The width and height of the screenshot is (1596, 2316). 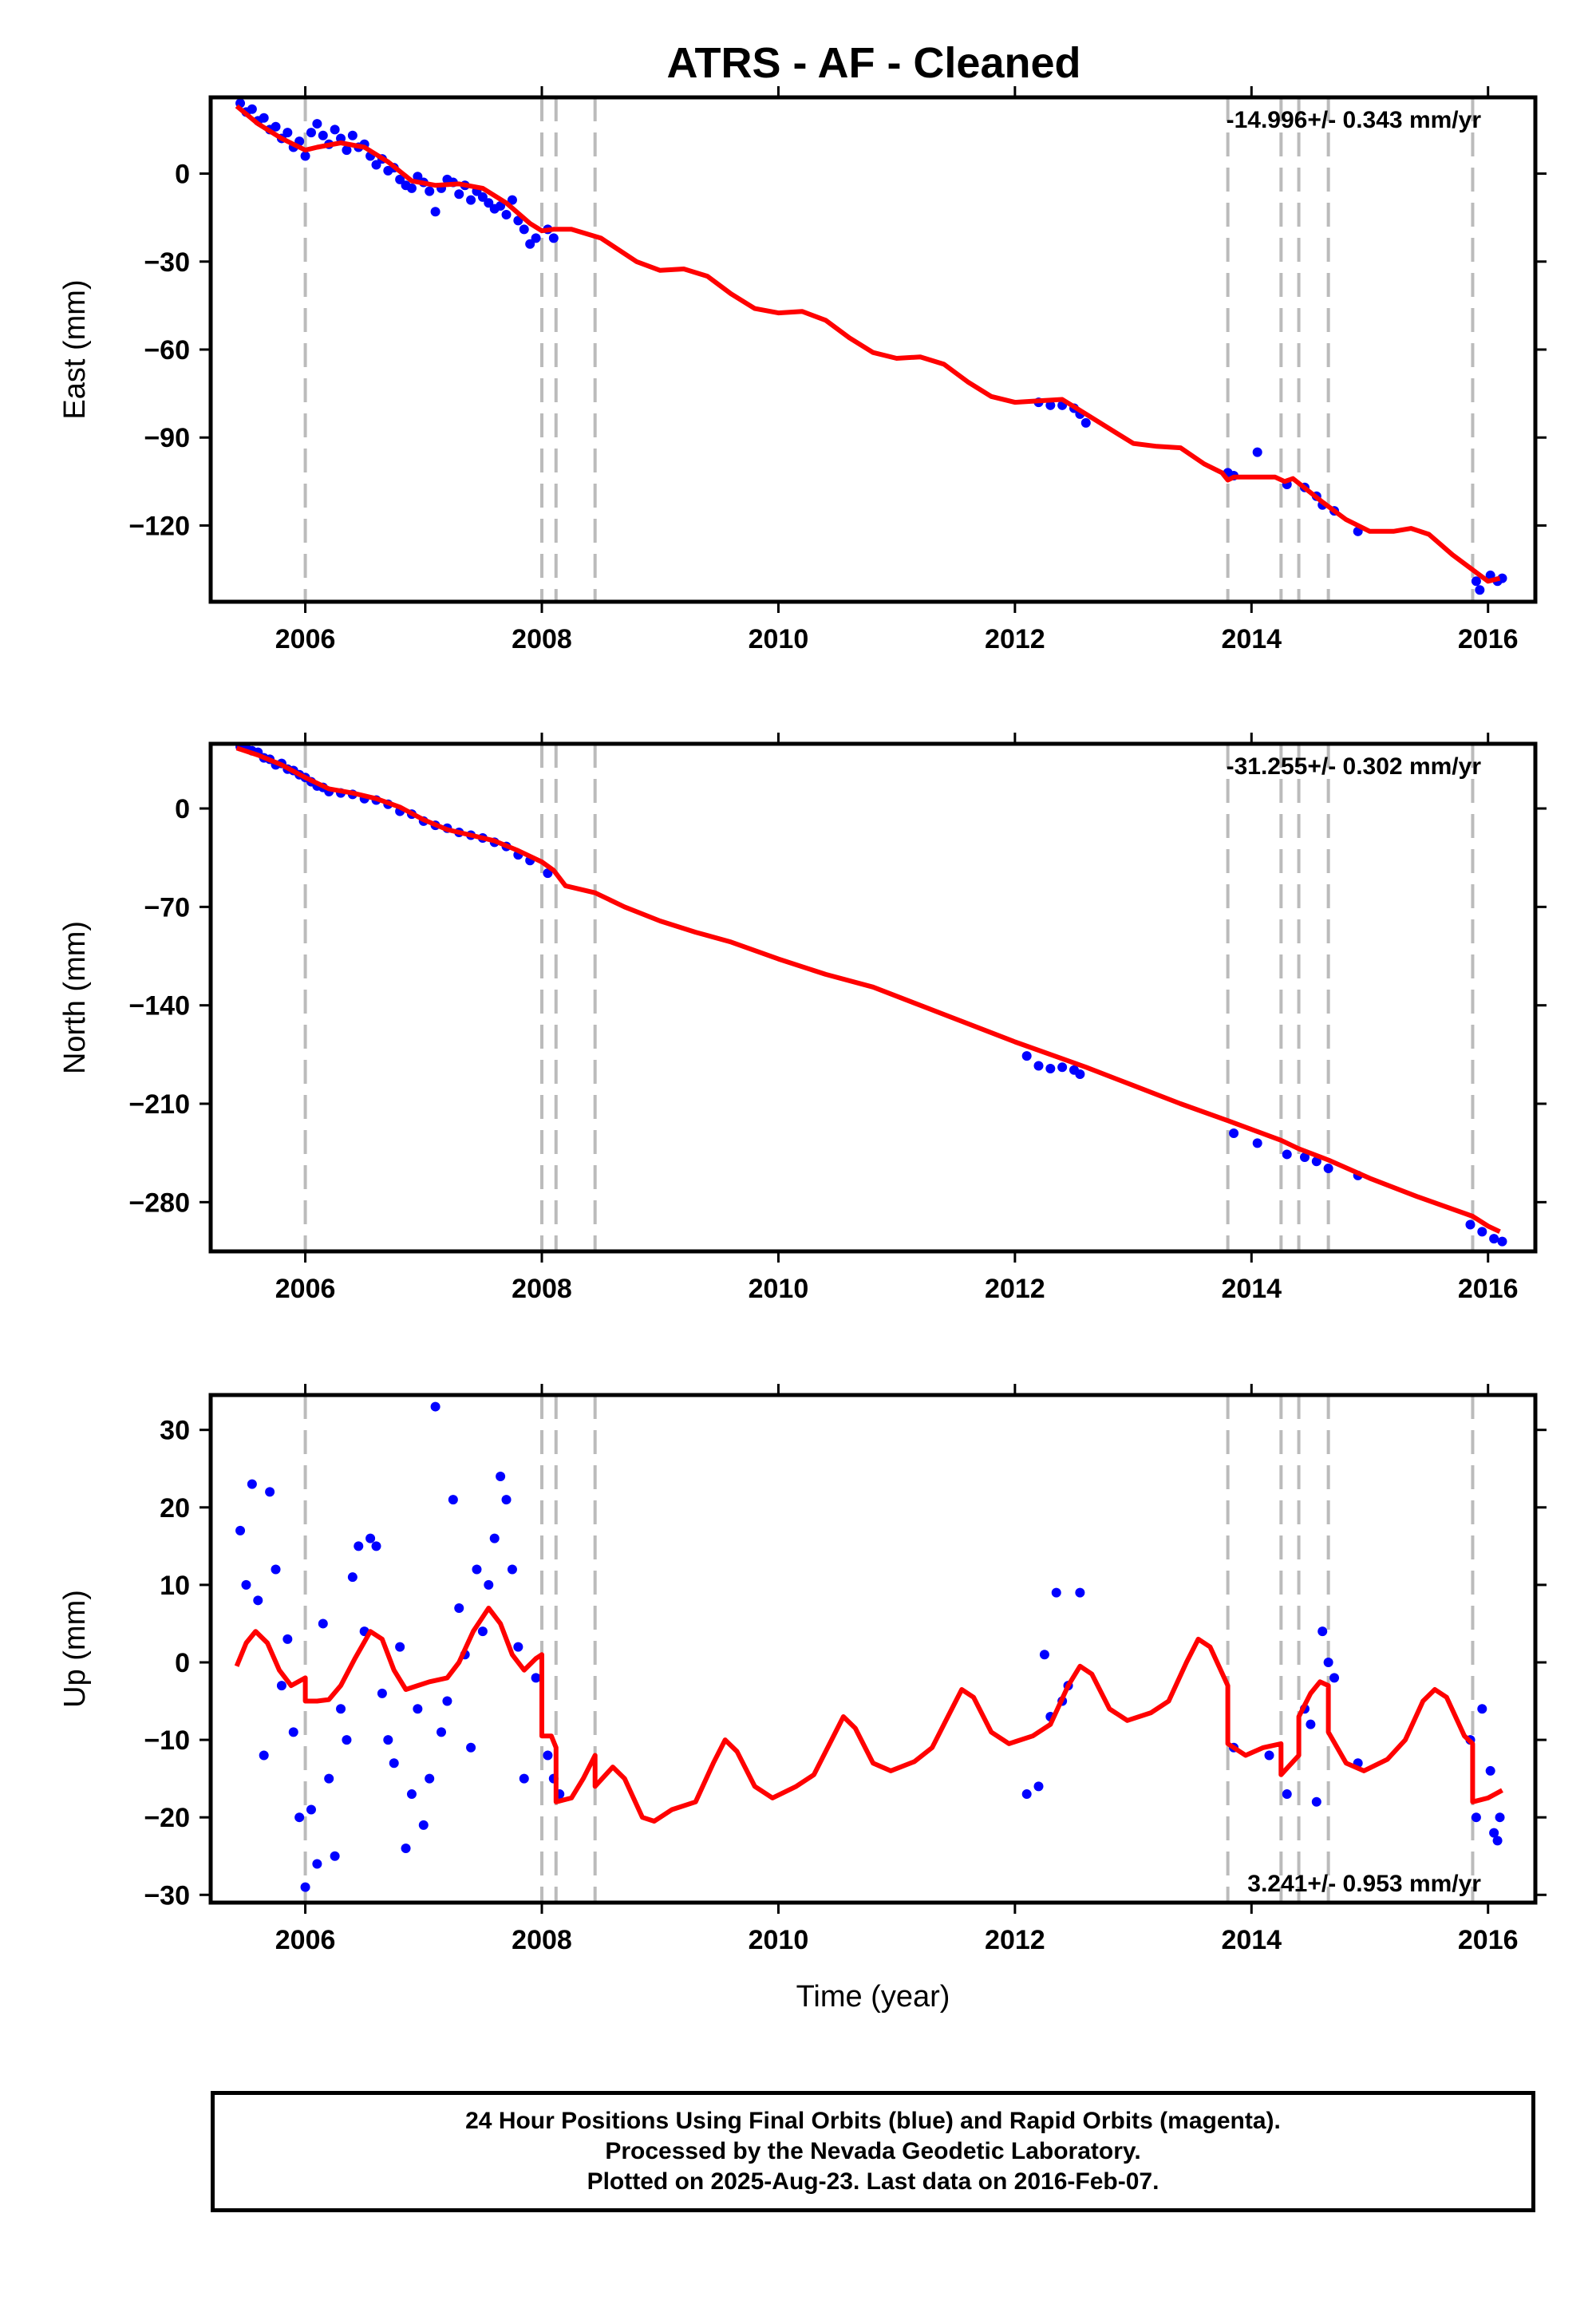 What do you see at coordinates (175, 1508) in the screenshot?
I see `y-tick-label: 20` at bounding box center [175, 1508].